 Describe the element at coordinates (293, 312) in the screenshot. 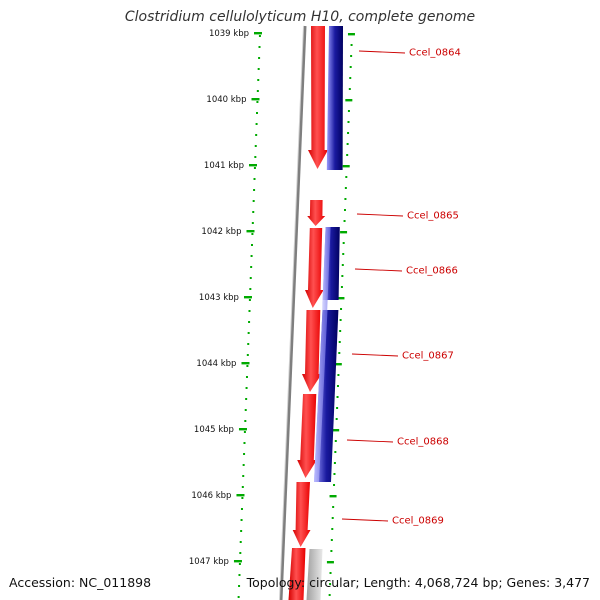

I see `backbone-arc` at that location.